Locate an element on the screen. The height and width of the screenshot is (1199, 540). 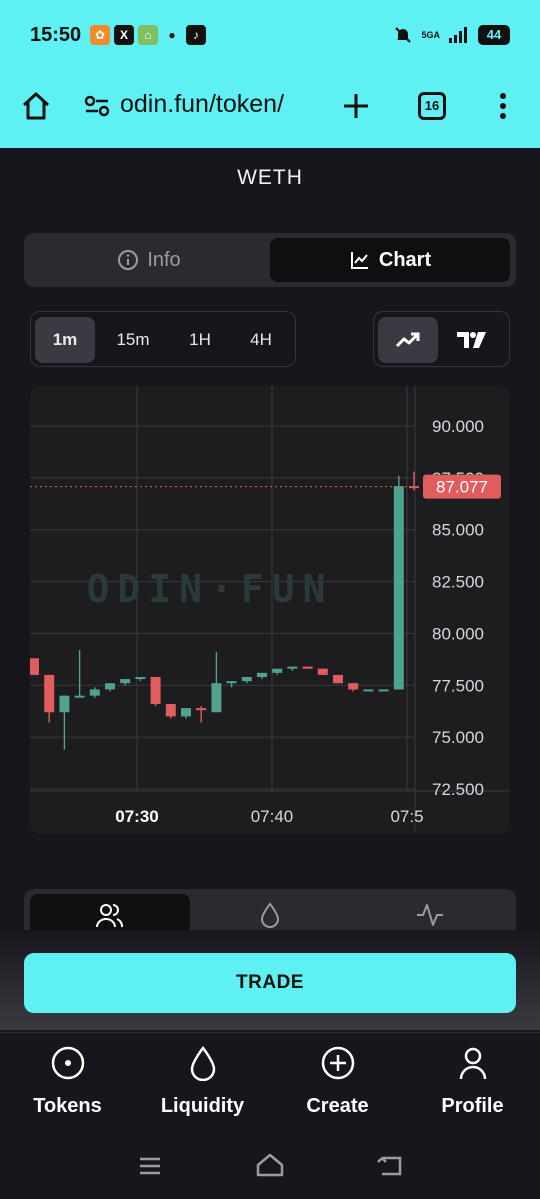
view-toggle: Info Chart is located at coordinates (270, 260).